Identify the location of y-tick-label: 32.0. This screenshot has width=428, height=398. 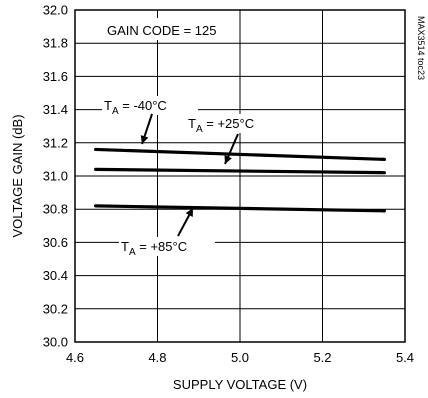
(55, 10).